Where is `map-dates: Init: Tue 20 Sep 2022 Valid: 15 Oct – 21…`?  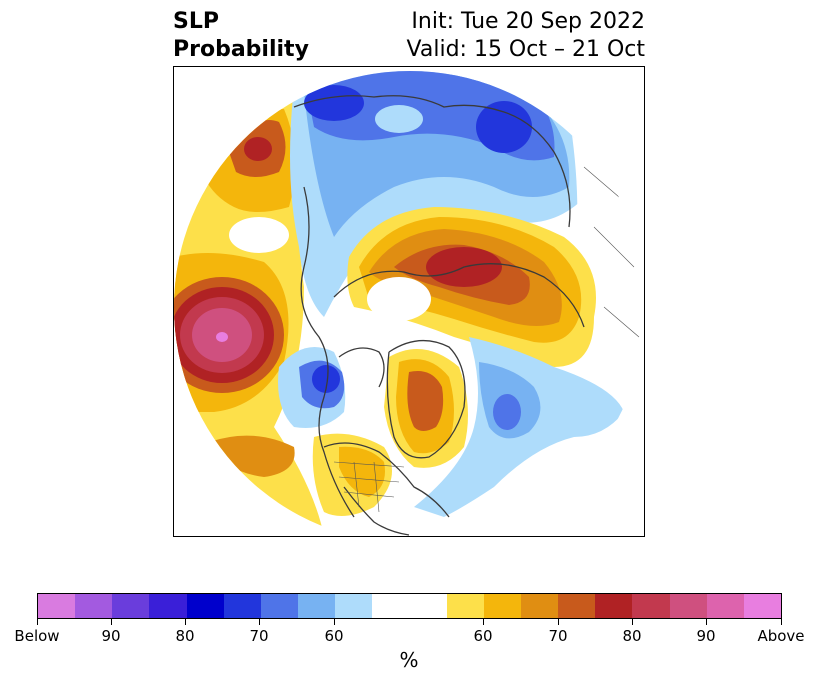
map-dates: Init: Tue 20 Sep 2022 Valid: 15 Oct – 21… is located at coordinates (526, 36).